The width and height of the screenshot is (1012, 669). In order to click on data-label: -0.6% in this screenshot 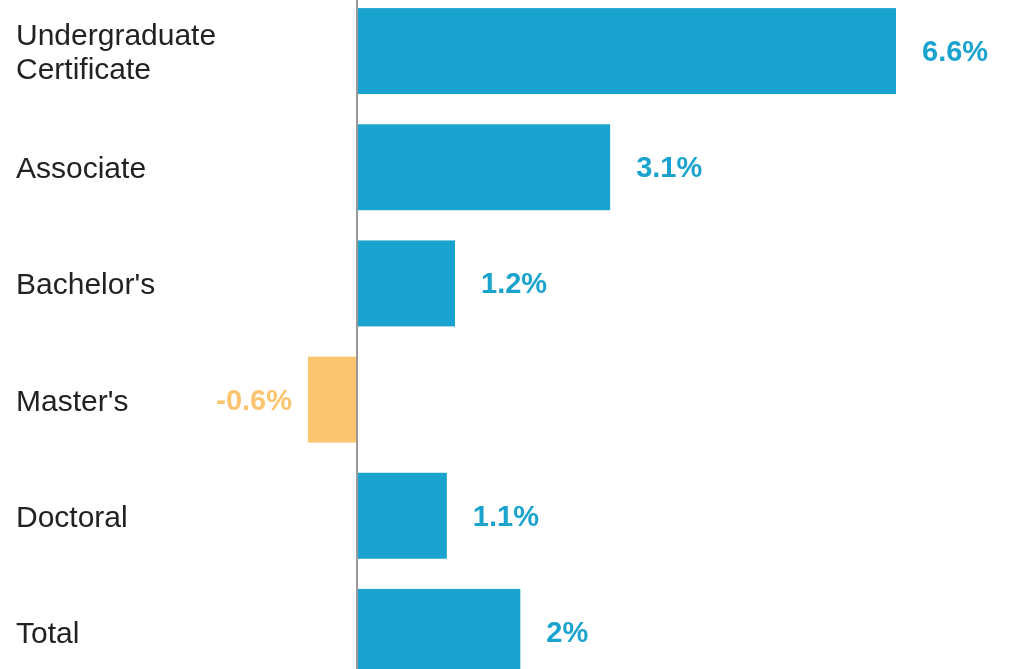, I will do `click(254, 399)`.